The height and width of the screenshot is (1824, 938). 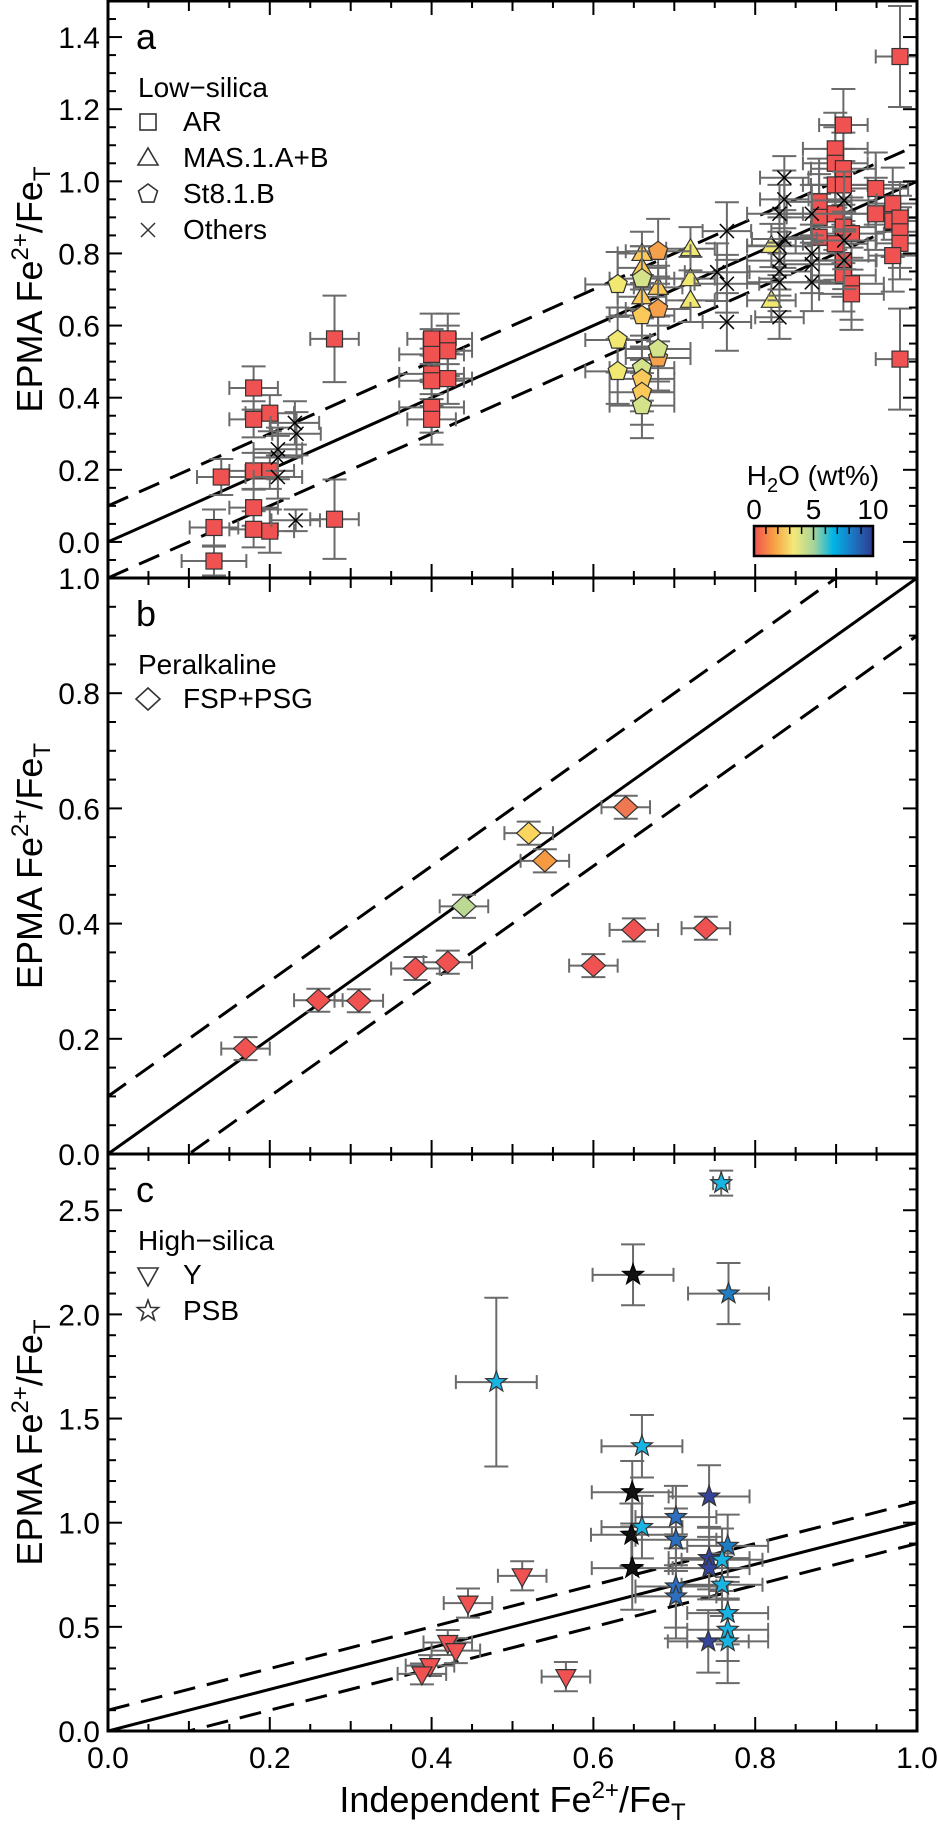 I want to click on x-axis-label-label_sup: 2+, so click(x=605, y=1790).